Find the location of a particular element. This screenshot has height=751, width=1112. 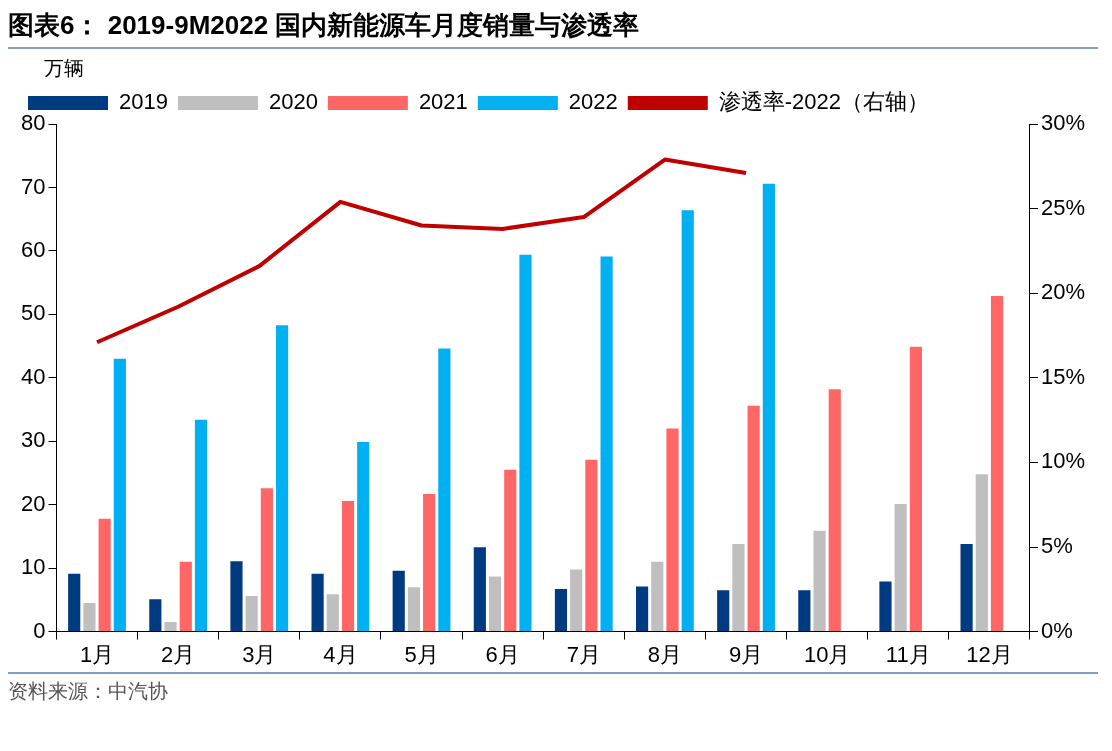

x-tick-label: 4月 is located at coordinates (340, 654).